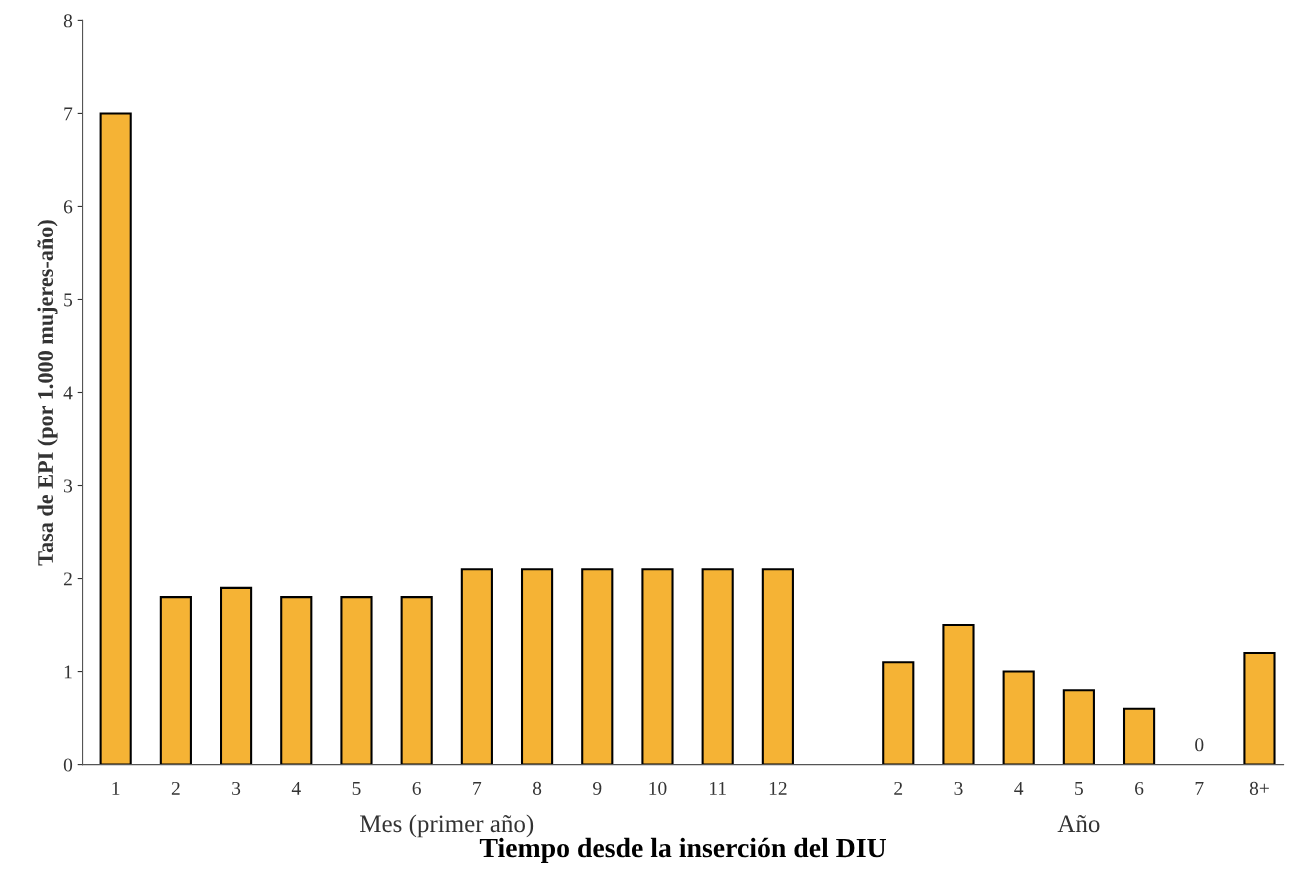 The width and height of the screenshot is (1290, 887). What do you see at coordinates (68, 21) in the screenshot?
I see `y-tick-label: 8` at bounding box center [68, 21].